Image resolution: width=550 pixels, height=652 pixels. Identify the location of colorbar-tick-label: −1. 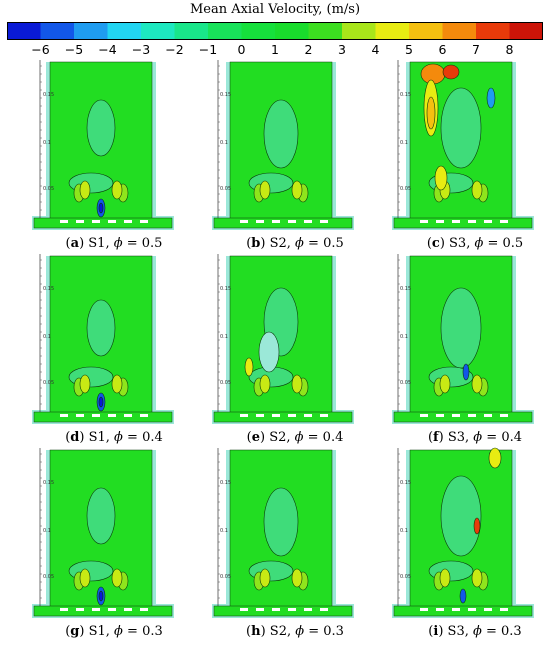
(208, 49).